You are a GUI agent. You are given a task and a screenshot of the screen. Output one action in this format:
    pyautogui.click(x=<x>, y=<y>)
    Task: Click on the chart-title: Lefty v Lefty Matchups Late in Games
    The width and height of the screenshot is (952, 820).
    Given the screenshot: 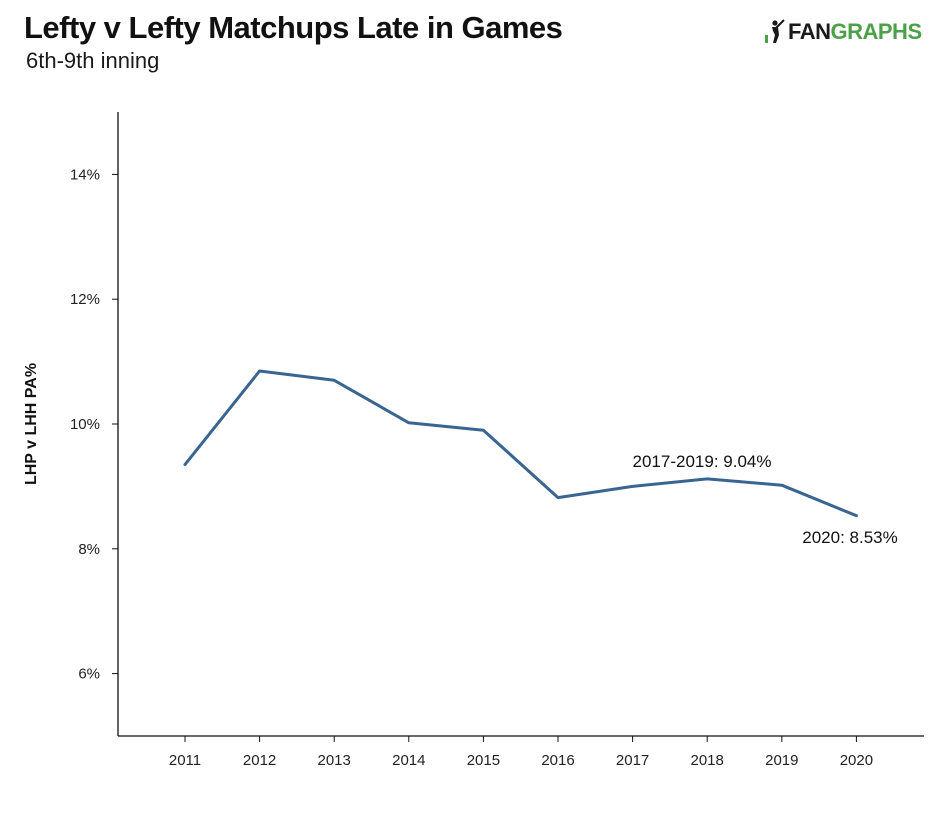 What is the action you would take?
    pyautogui.click(x=293, y=27)
    